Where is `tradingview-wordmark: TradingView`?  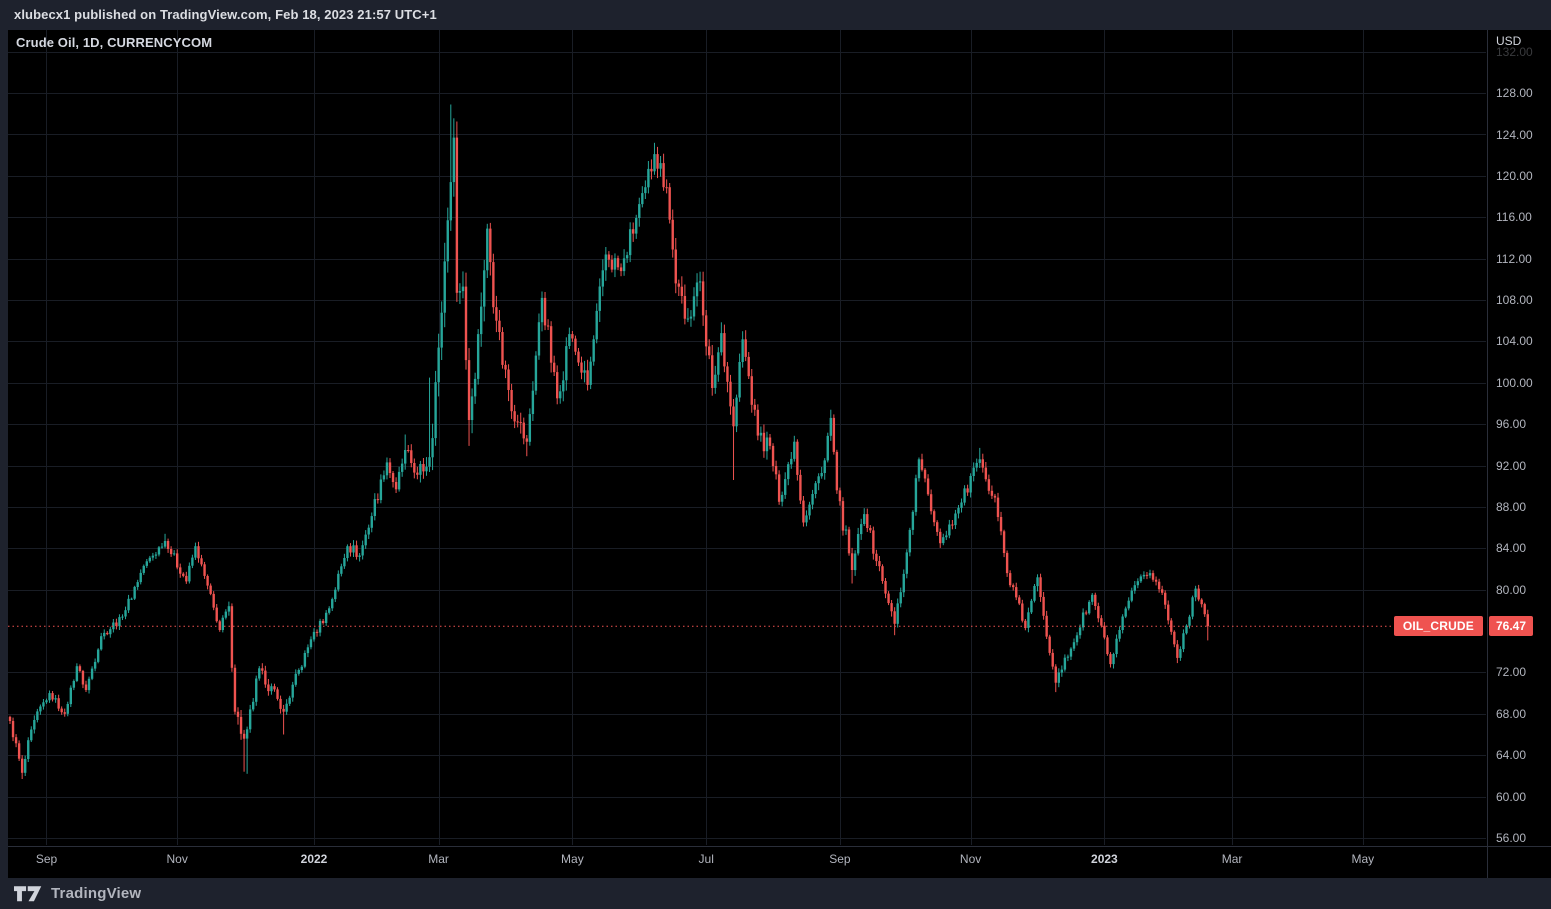 tradingview-wordmark: TradingView is located at coordinates (96, 893).